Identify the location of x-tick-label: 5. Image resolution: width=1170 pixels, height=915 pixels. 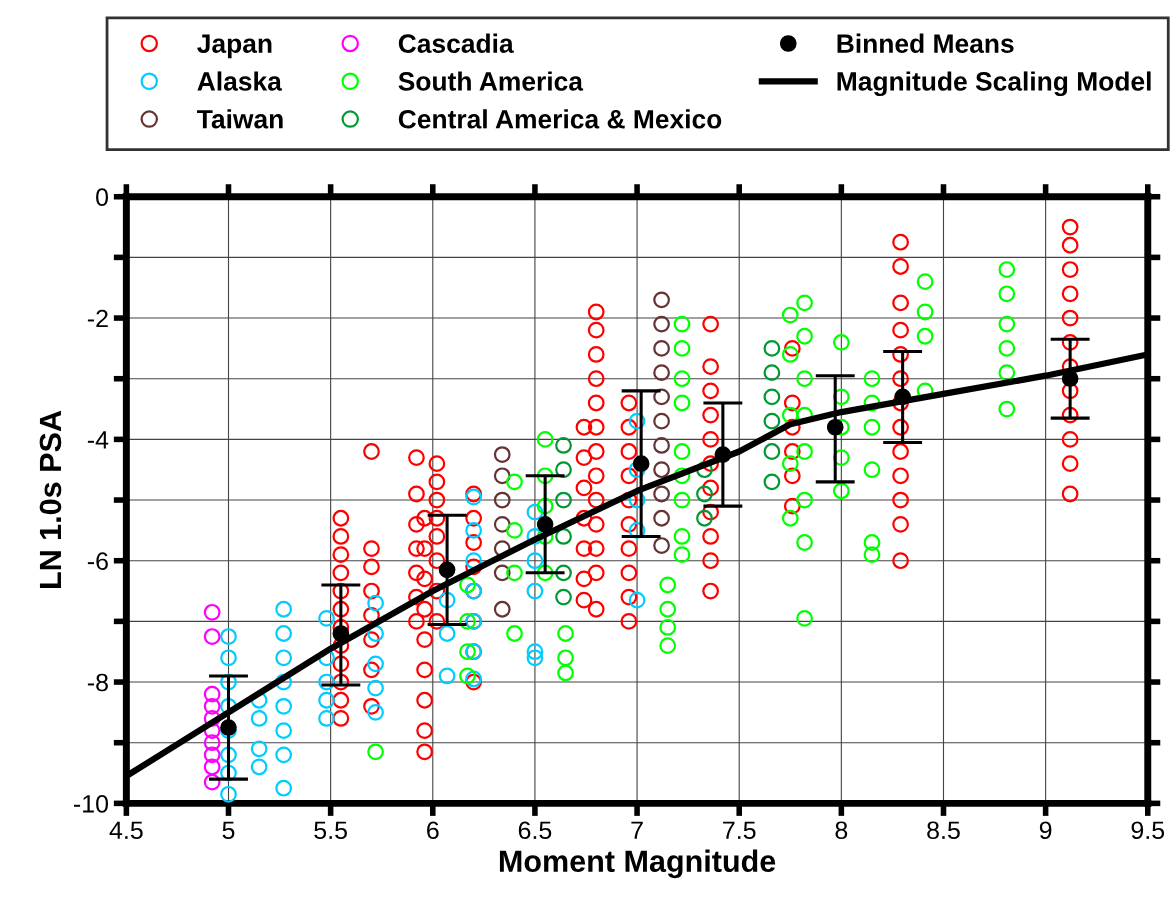
(228, 830).